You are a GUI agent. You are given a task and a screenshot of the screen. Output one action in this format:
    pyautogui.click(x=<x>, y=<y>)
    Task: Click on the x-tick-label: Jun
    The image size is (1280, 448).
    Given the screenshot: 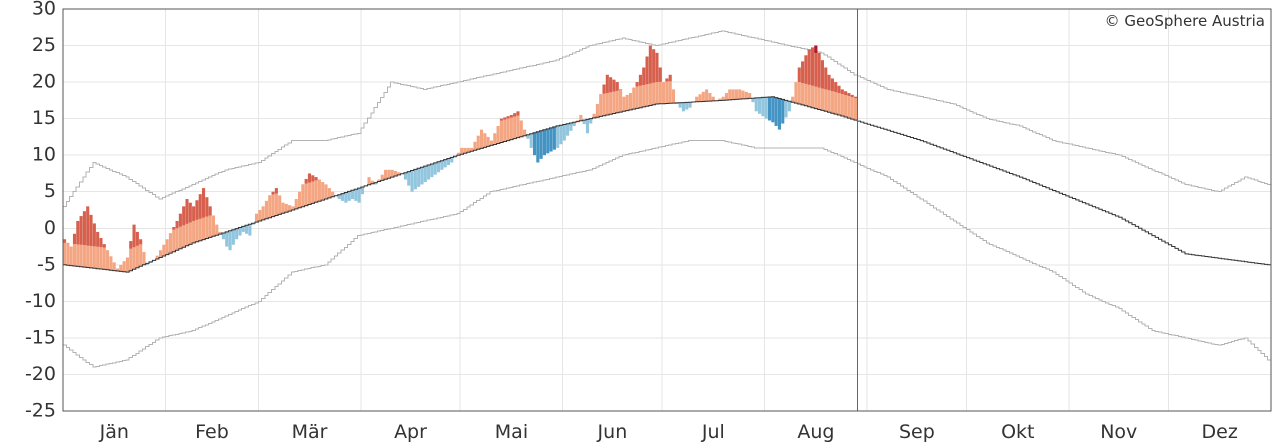 What is the action you would take?
    pyautogui.click(x=612, y=432)
    